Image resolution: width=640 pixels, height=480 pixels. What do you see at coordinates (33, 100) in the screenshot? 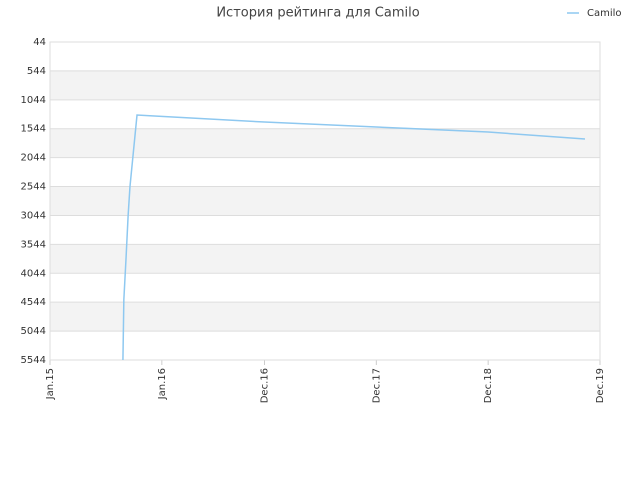
I see `y-tick-label: 1044` at bounding box center [33, 100].